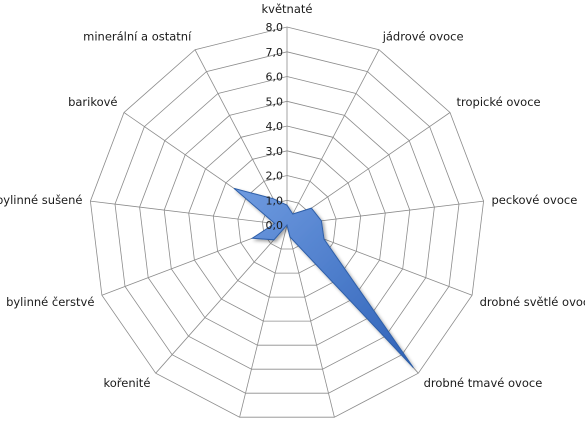 The width and height of the screenshot is (585, 421). Describe the element at coordinates (483, 383) in the screenshot. I see `category-label: drobné tmavé ovoce` at that location.